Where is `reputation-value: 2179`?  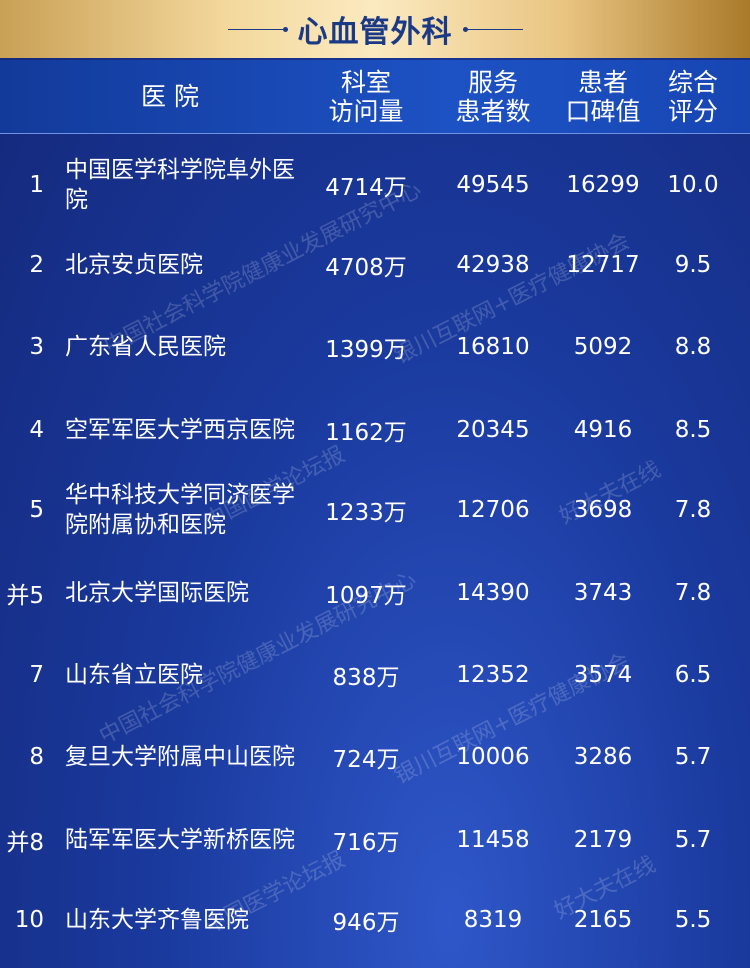
reputation-value: 2179 is located at coordinates (603, 840).